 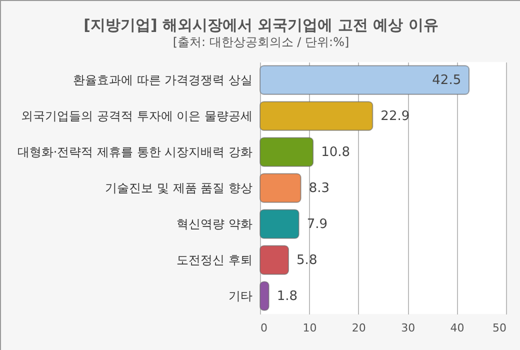 What do you see at coordinates (408, 328) in the screenshot?
I see `x-tick-label: 30` at bounding box center [408, 328].